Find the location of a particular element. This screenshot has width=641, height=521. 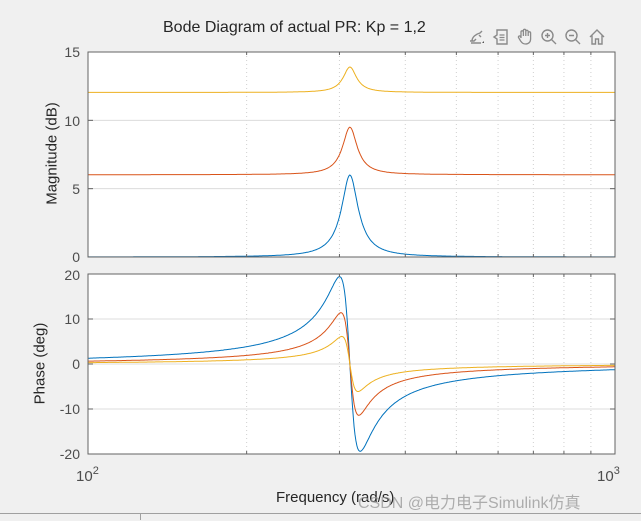

datatip-button is located at coordinates (501, 37).